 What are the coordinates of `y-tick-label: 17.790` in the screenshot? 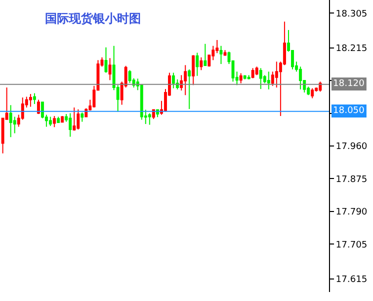 It's located at (352, 213).